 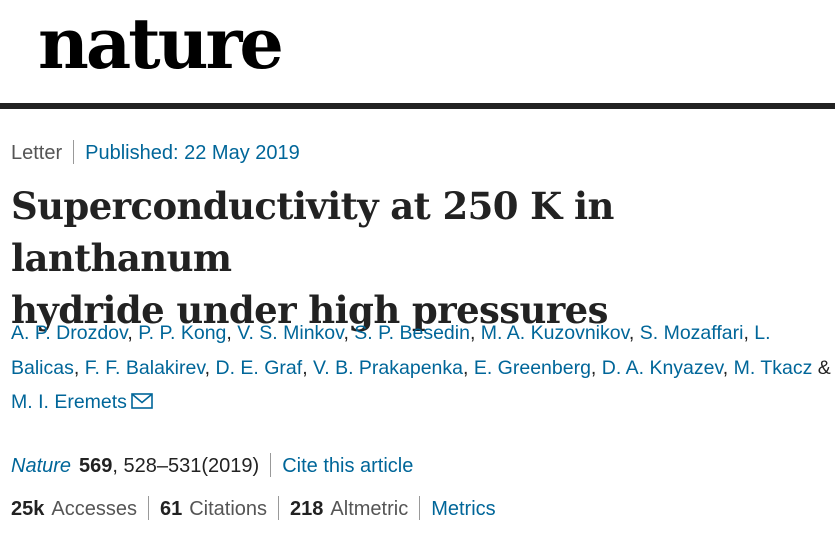 I want to click on author-link: F. F. Balakirev, so click(x=144, y=367).